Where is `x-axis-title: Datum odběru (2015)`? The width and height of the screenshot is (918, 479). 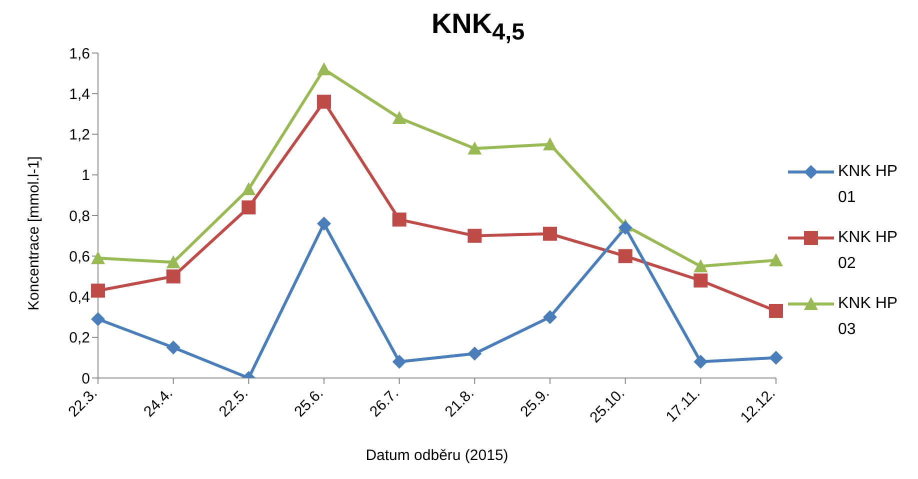 x-axis-title: Datum odběru (2015) is located at coordinates (437, 455).